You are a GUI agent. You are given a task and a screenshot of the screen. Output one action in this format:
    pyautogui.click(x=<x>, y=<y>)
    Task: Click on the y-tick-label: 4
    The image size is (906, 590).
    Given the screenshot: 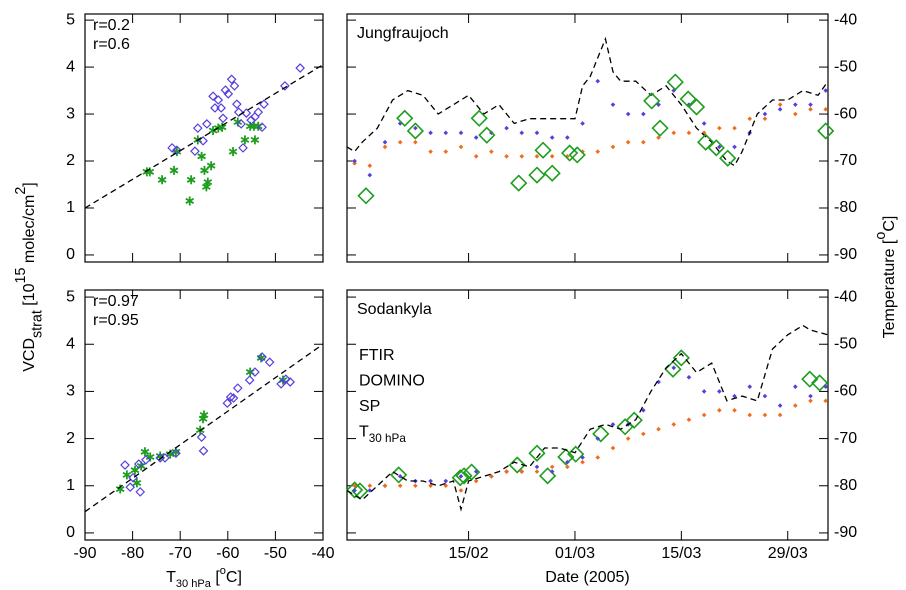 What is the action you would take?
    pyautogui.click(x=70, y=66)
    